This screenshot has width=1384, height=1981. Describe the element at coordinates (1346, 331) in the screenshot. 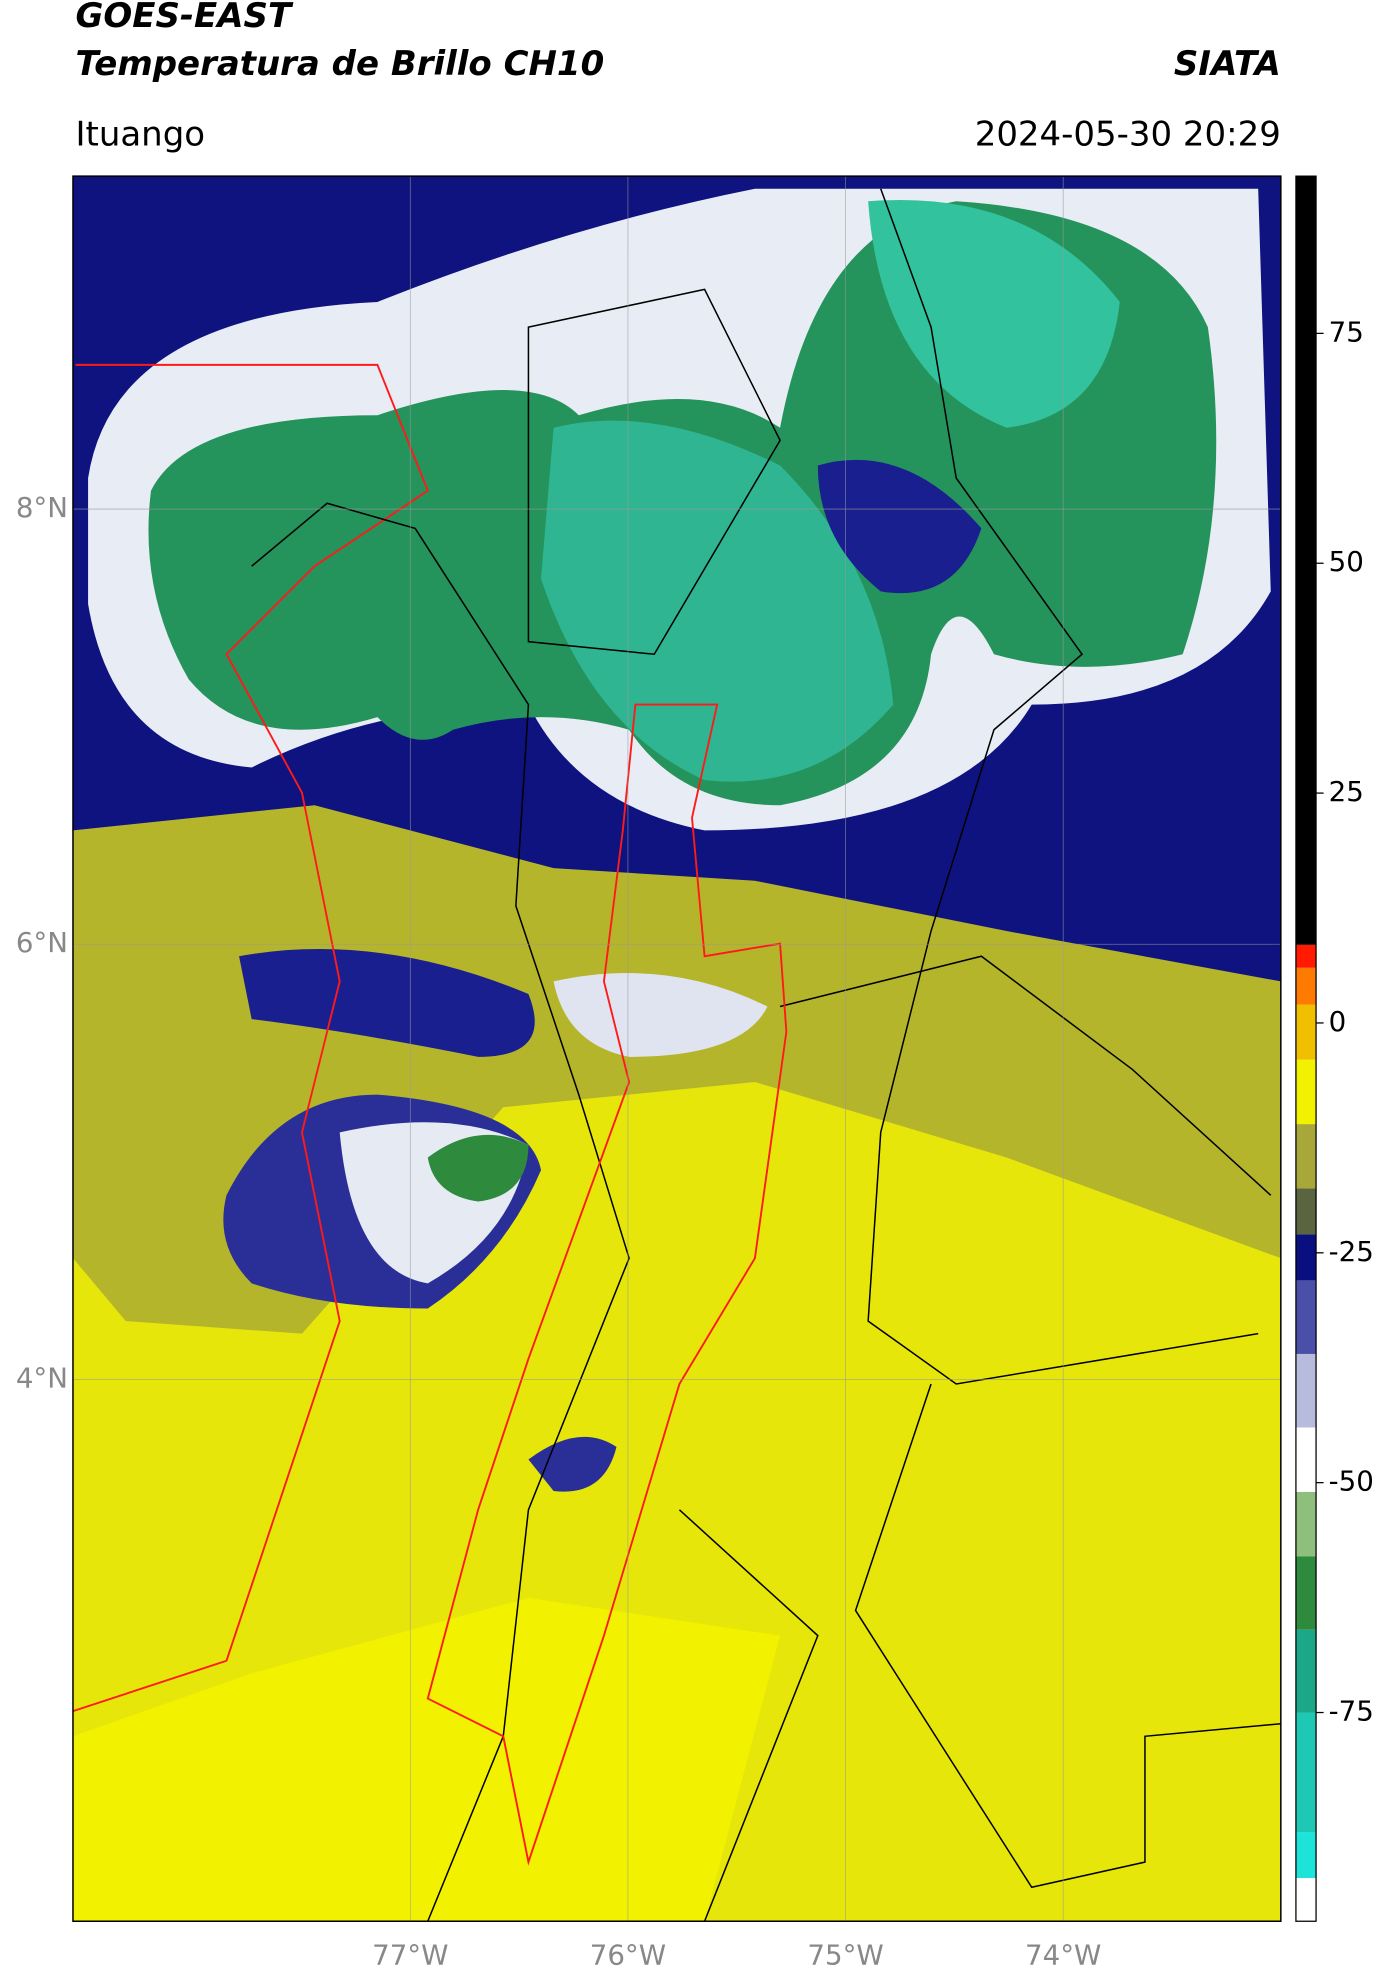

I see `colorbar-tick-label: 75` at that location.